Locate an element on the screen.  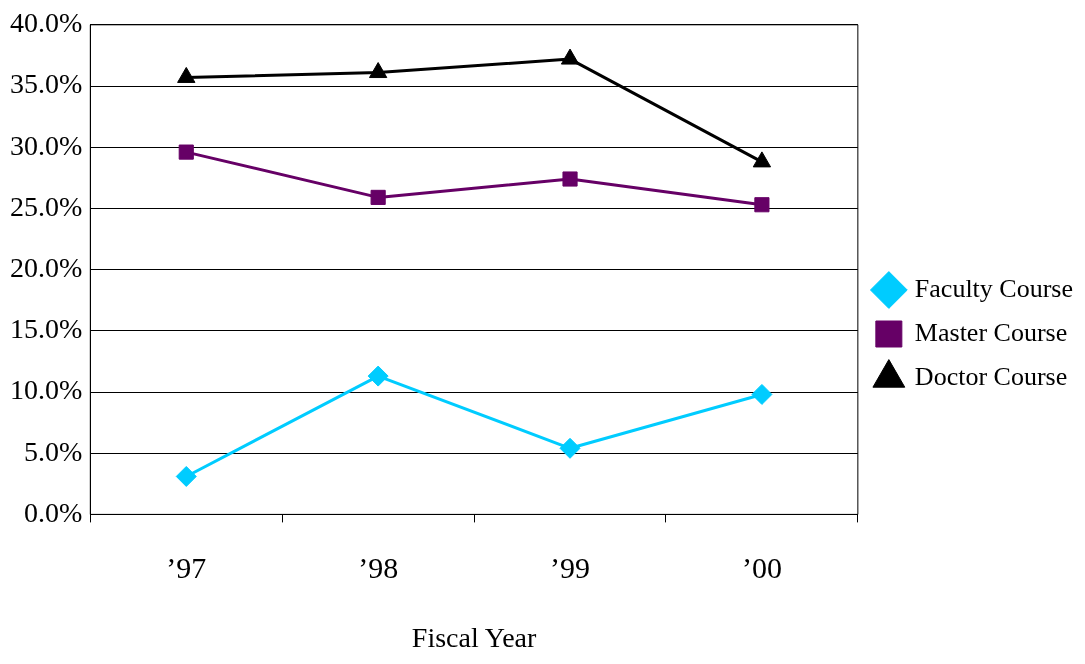
y-tick-label: 15.0% is located at coordinates (46, 329).